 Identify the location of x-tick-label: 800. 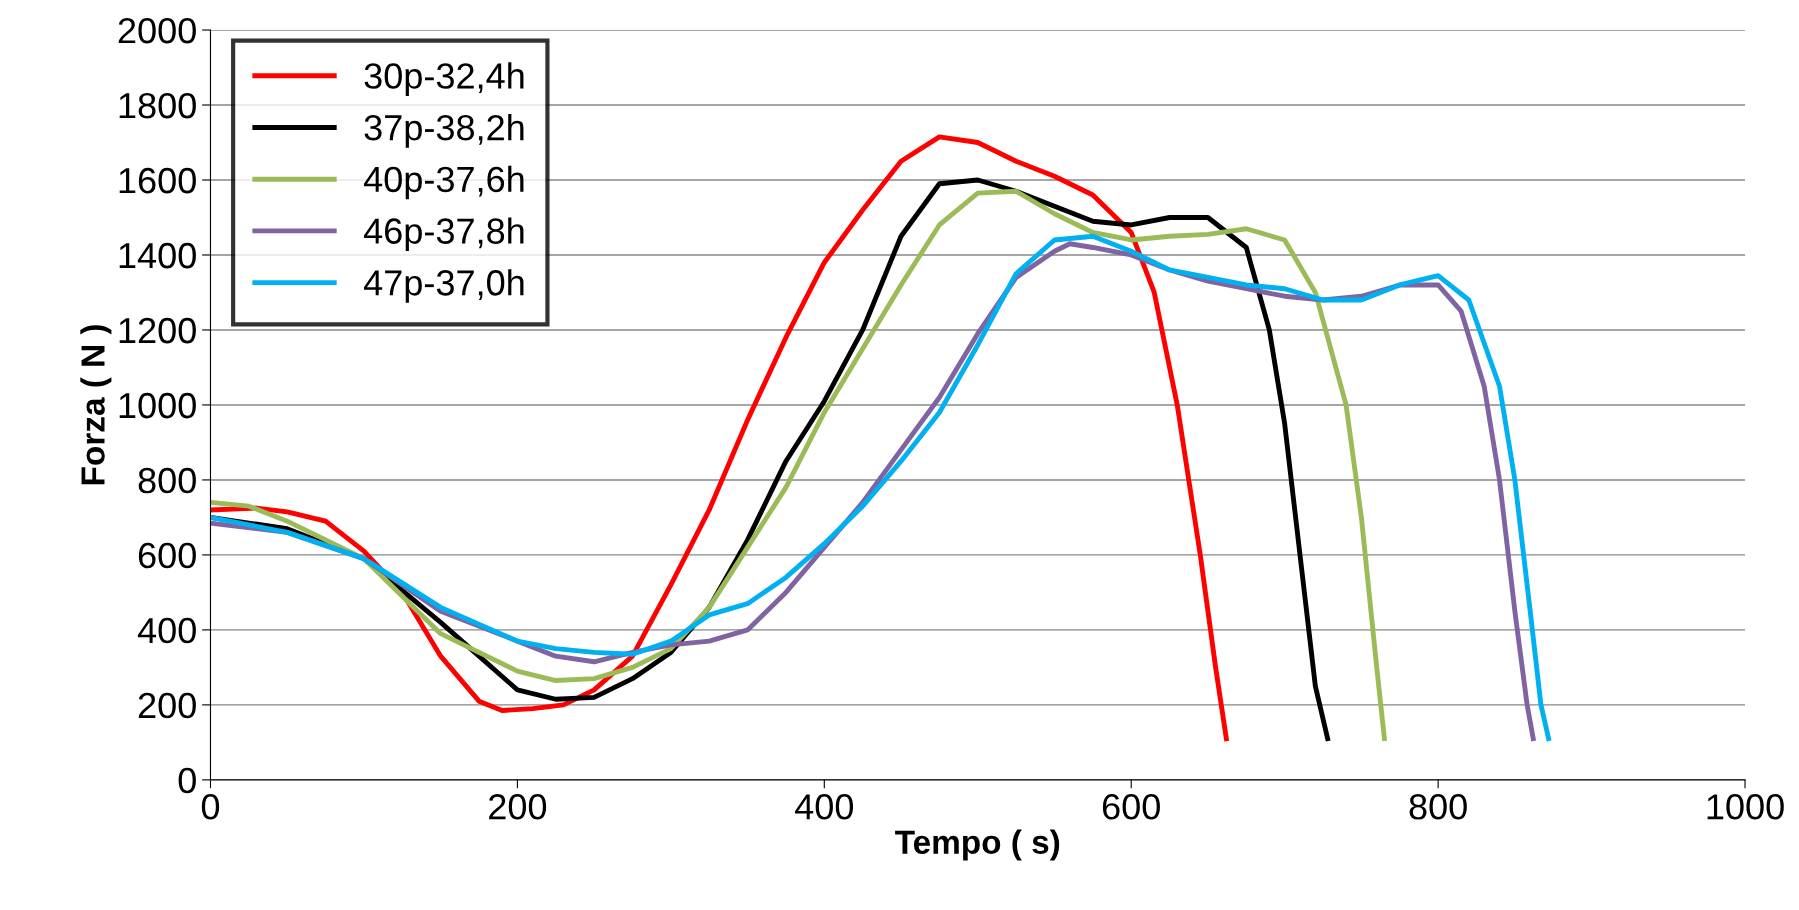
(1438, 807).